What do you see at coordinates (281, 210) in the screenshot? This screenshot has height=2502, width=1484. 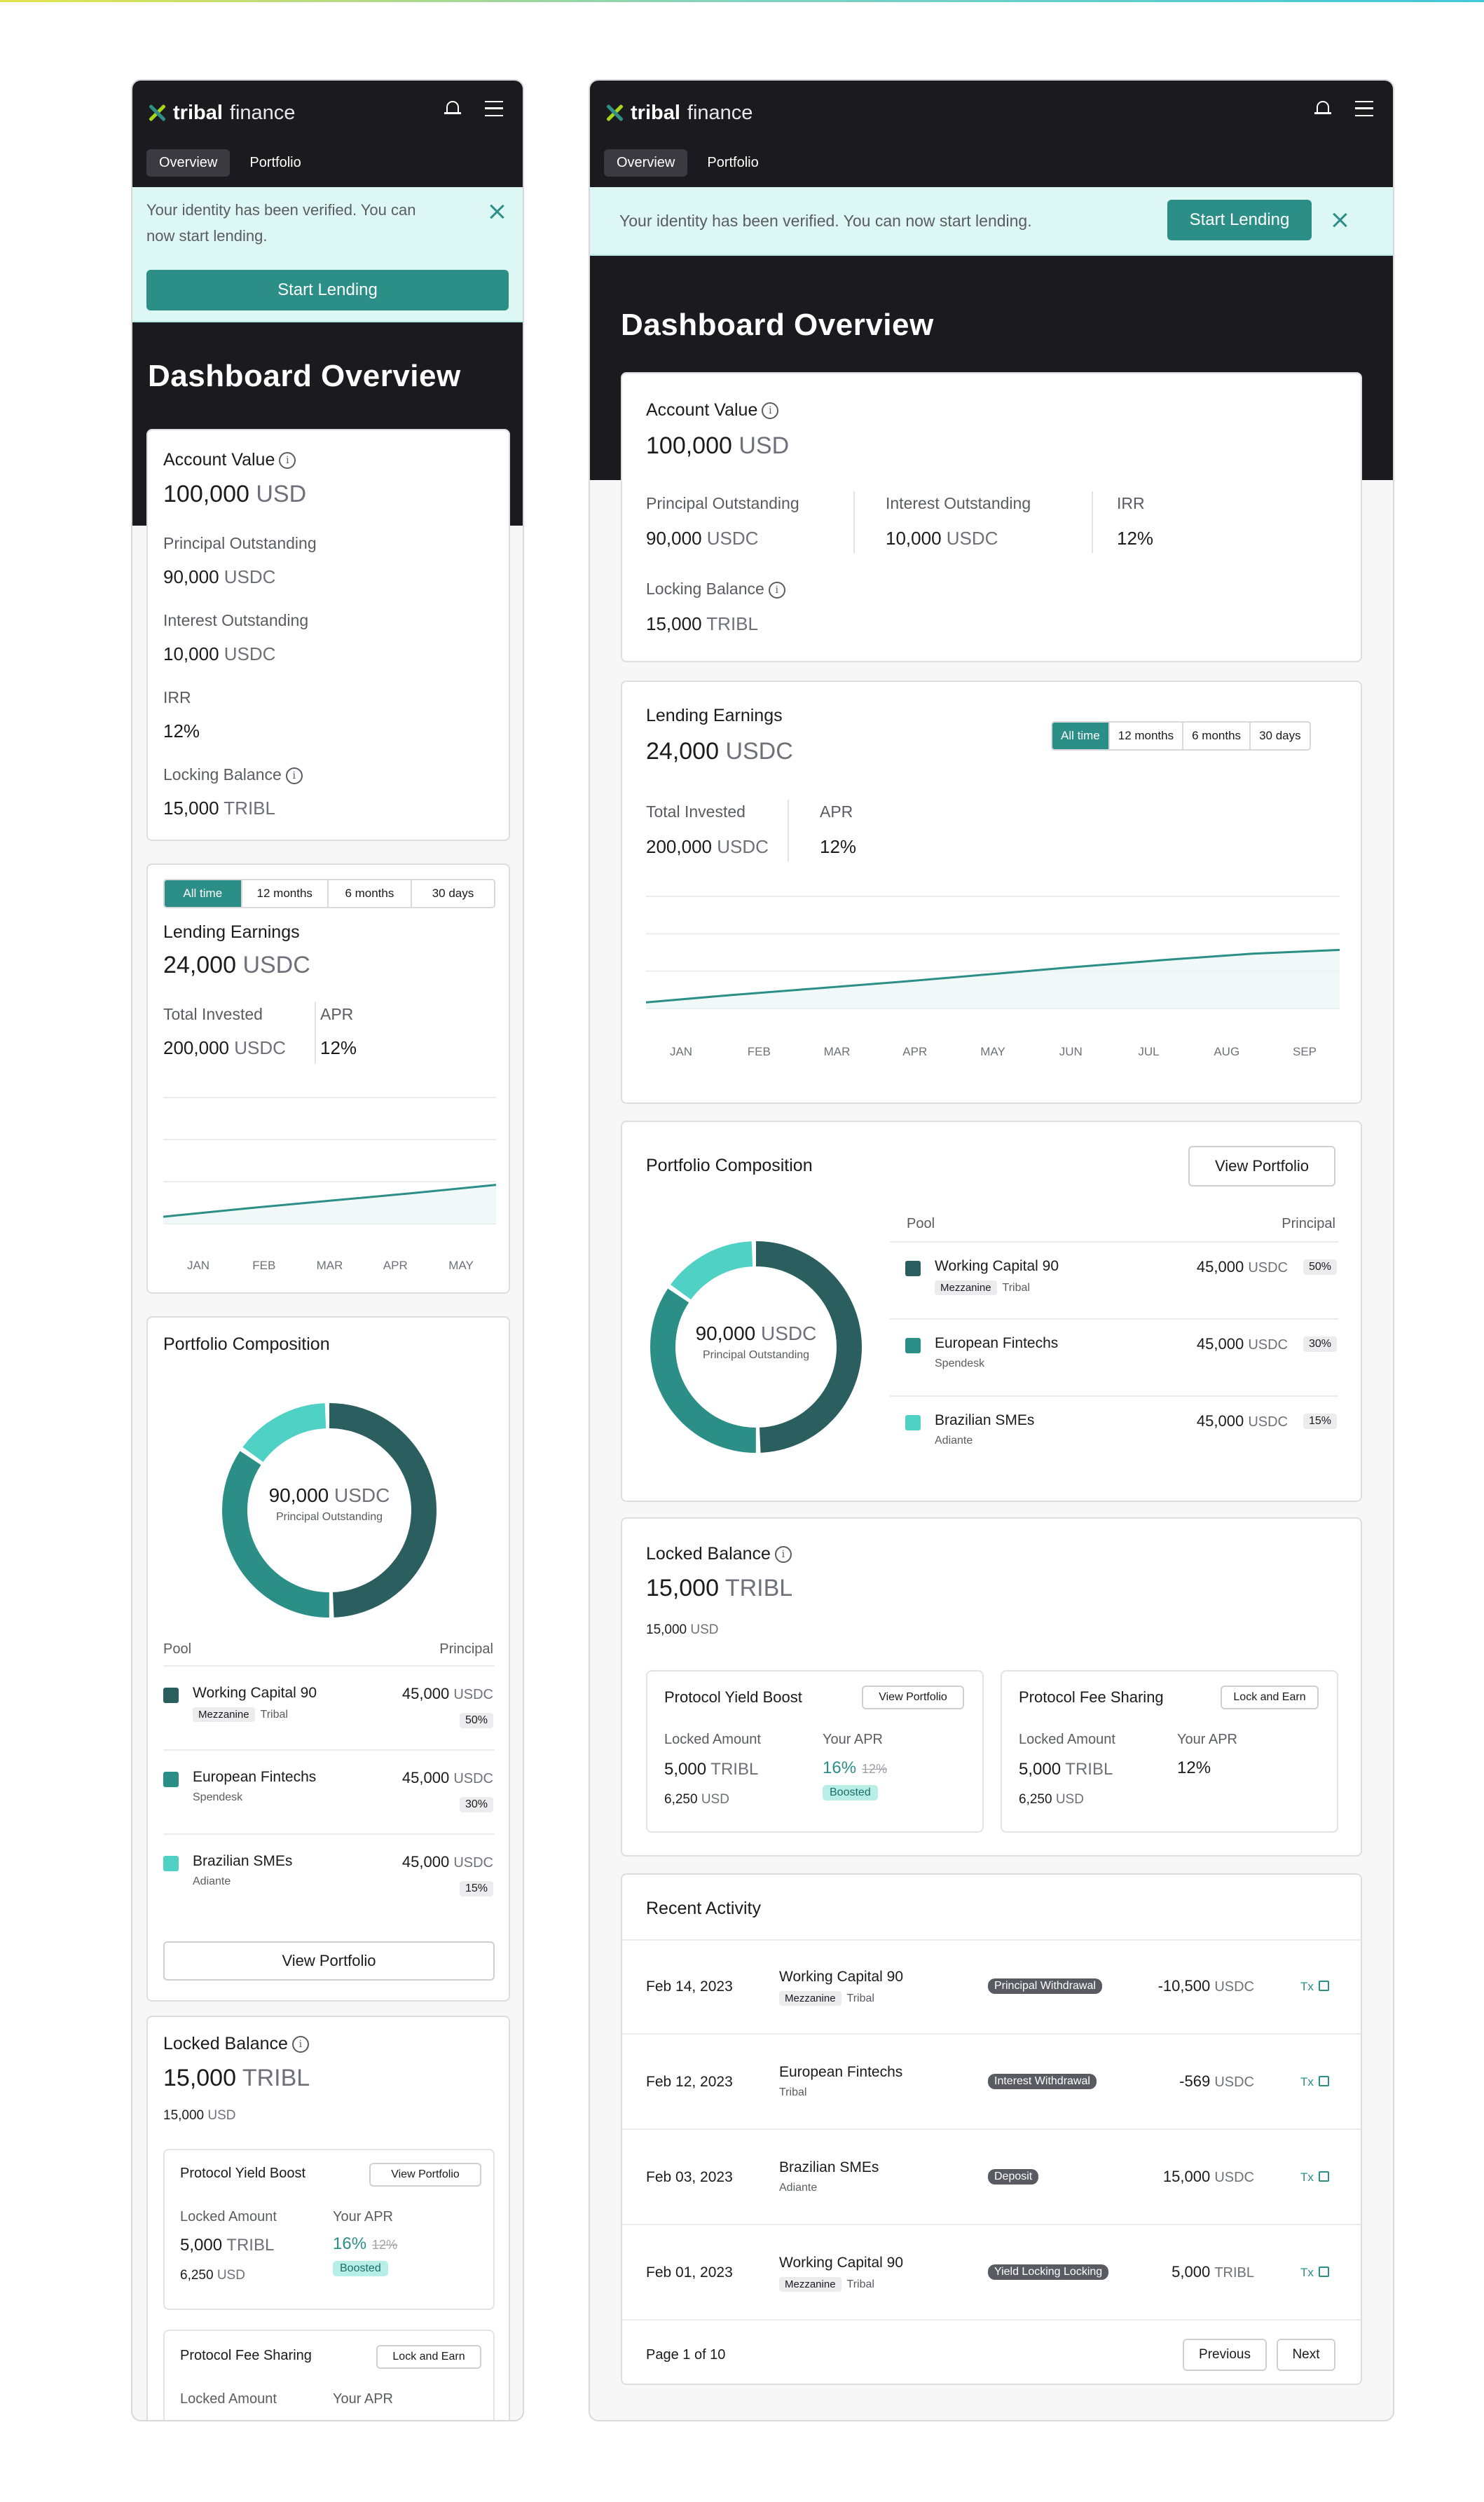 I see `banner-message-line: Your identity has been verified. You can` at bounding box center [281, 210].